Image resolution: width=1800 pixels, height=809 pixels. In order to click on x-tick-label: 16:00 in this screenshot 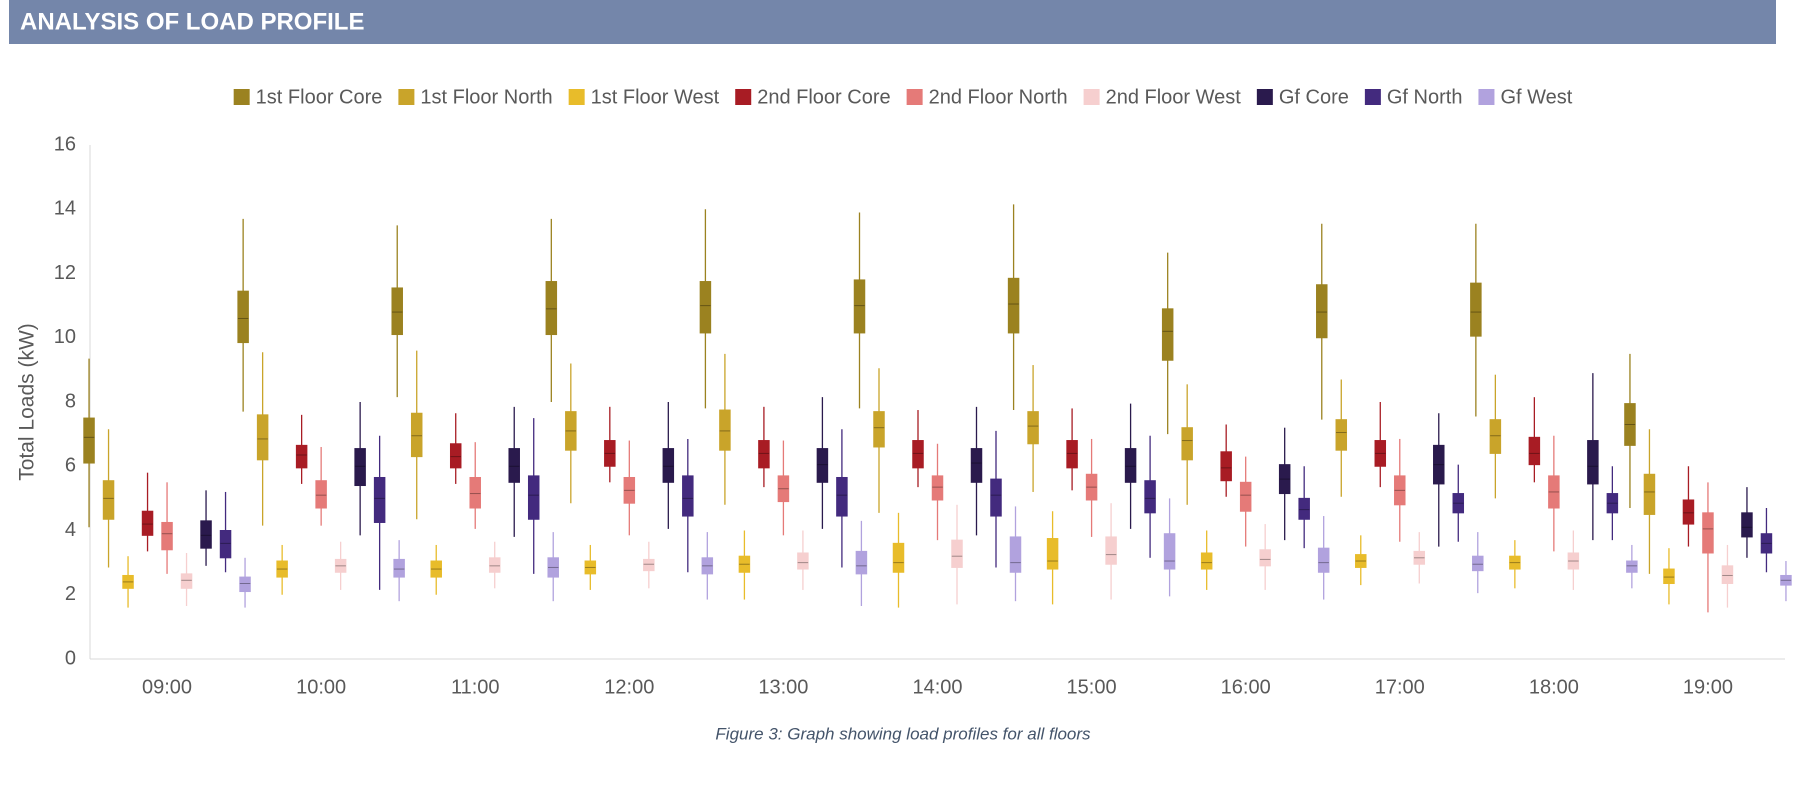, I will do `click(1246, 687)`.